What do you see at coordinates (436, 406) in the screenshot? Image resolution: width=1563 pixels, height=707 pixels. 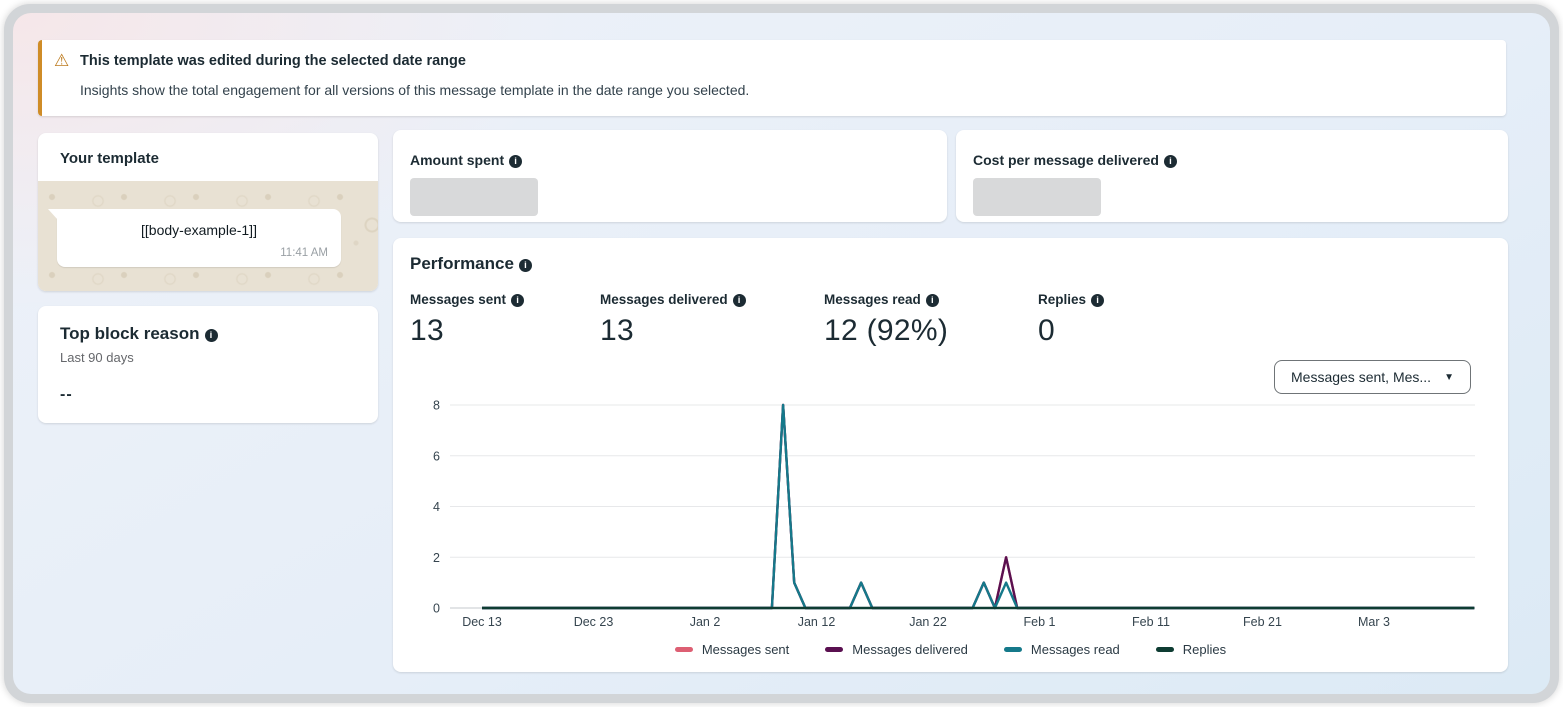 I see `y-tick-label: 8` at bounding box center [436, 406].